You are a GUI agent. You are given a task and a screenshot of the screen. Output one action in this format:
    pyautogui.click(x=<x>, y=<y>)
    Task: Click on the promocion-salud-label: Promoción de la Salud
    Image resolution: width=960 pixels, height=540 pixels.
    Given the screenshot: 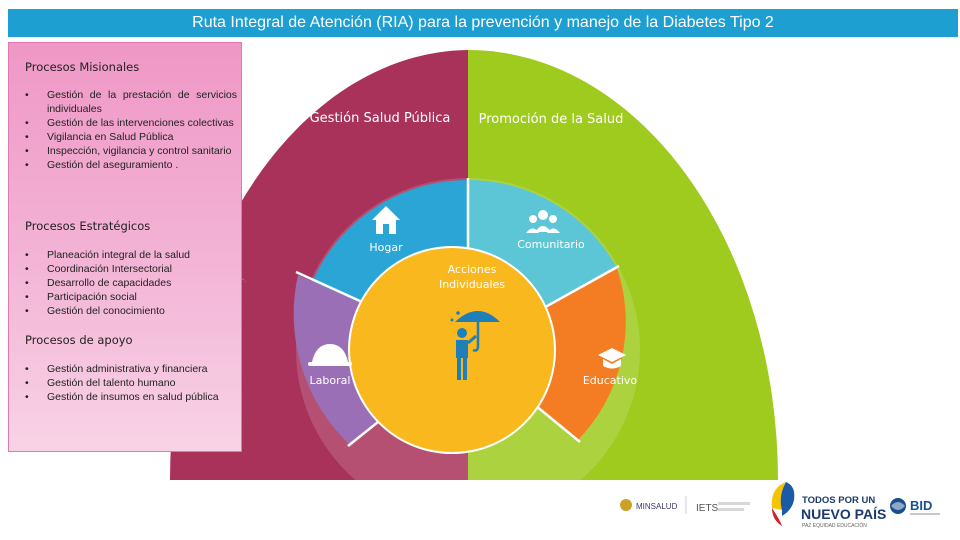 What is the action you would take?
    pyautogui.click(x=551, y=119)
    